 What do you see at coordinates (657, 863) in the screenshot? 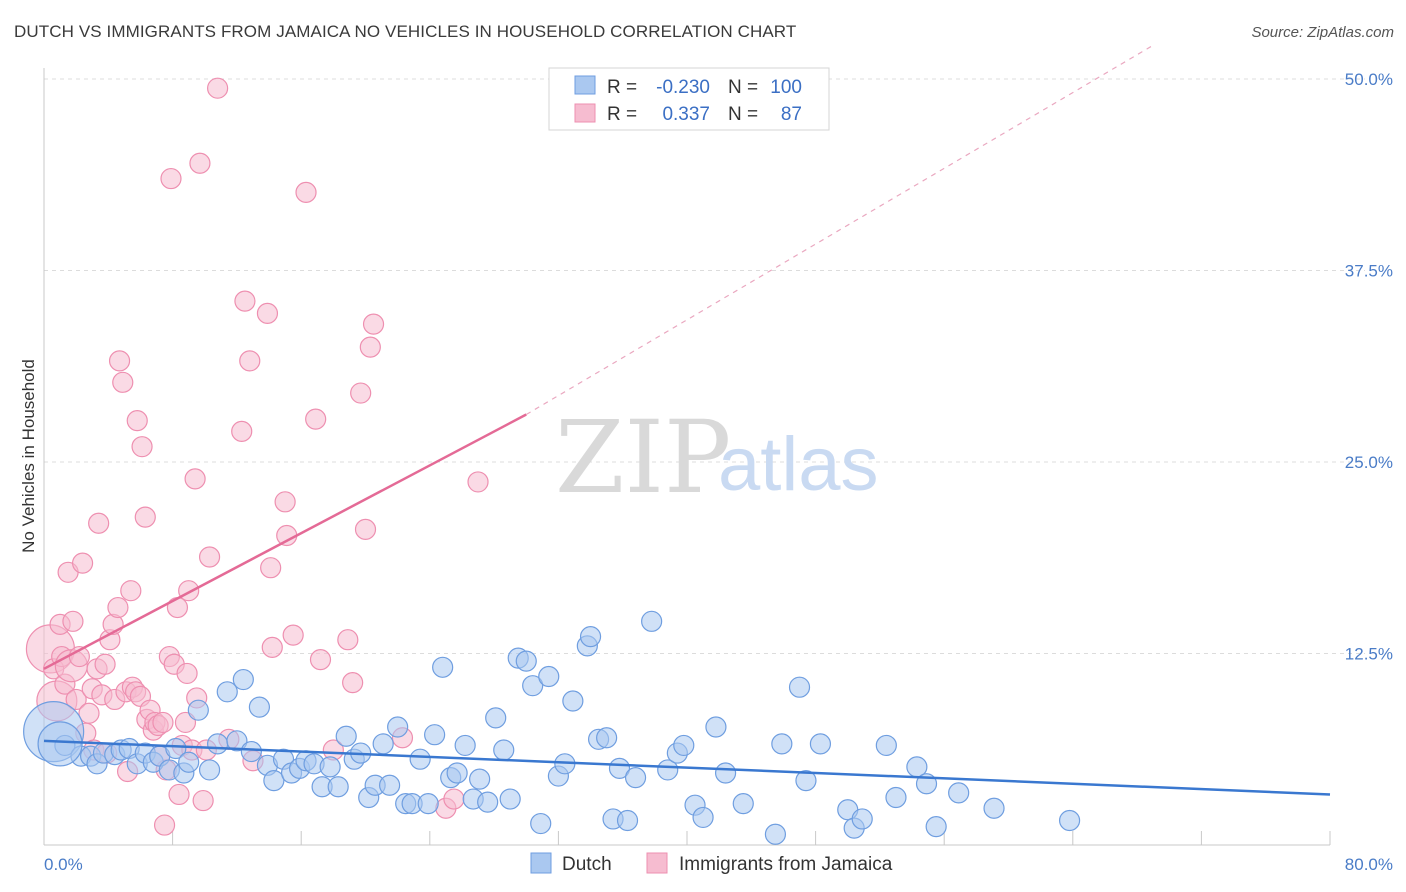
I see `bottom-legend-swatch-jamaica` at bounding box center [657, 863].